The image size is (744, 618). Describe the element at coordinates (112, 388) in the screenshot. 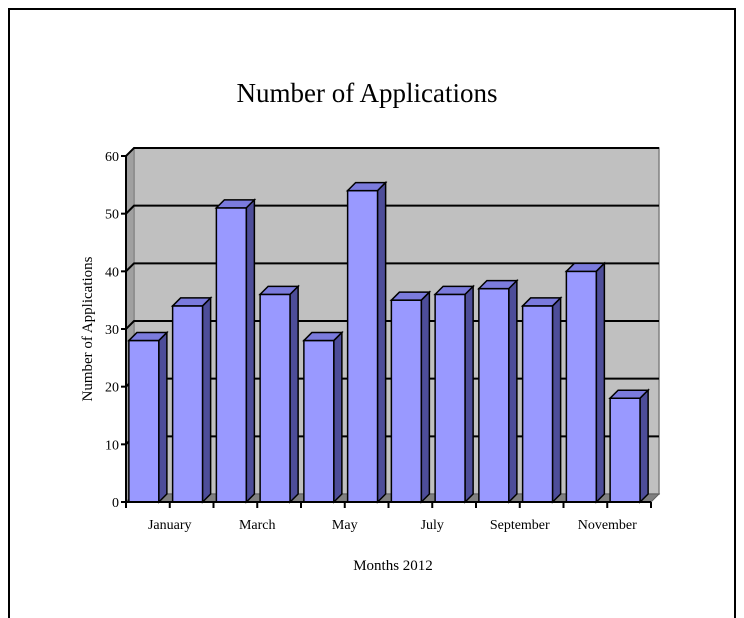

I see `y-tick-label: 20` at that location.